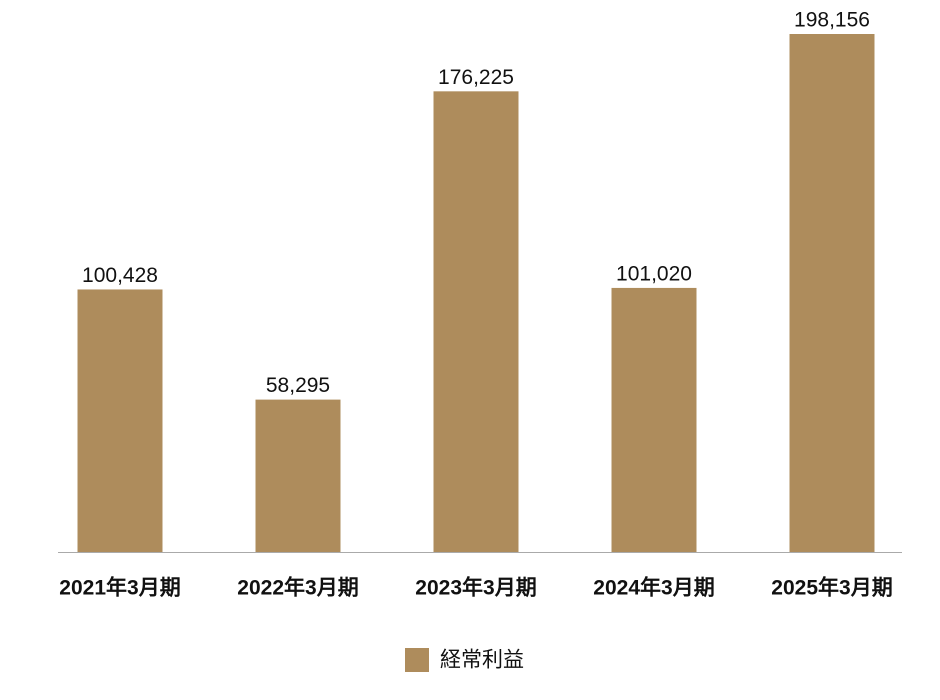  Describe the element at coordinates (476, 77) in the screenshot. I see `value-label: 176,225` at that location.